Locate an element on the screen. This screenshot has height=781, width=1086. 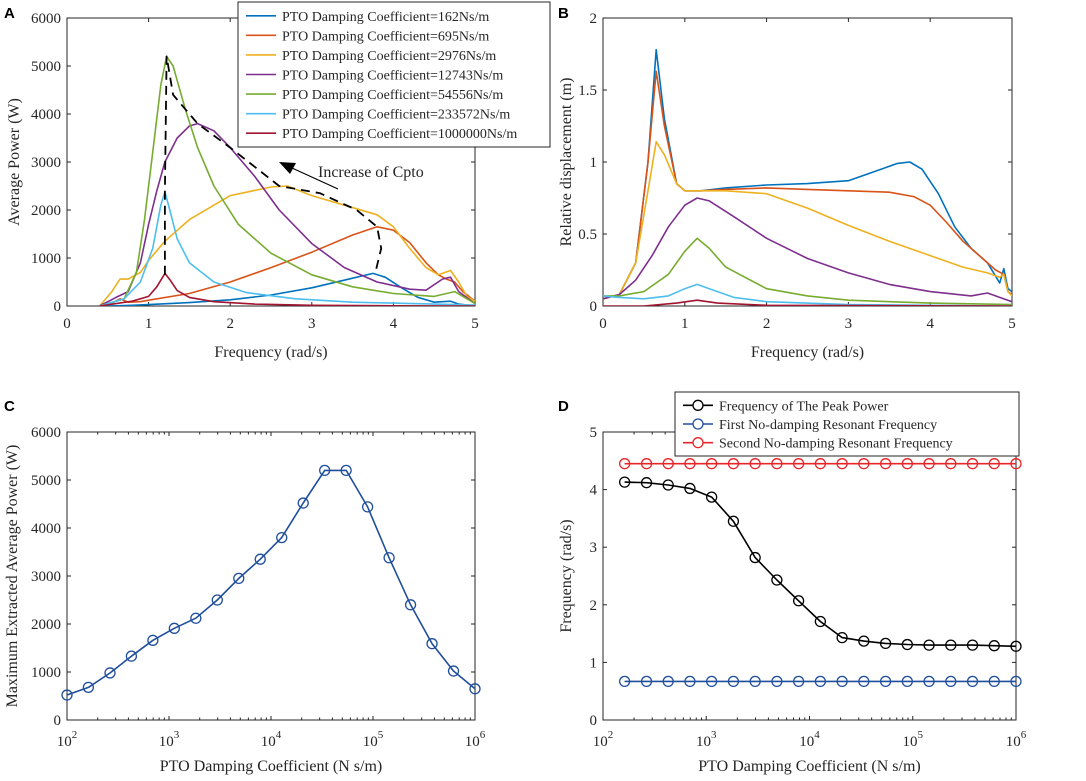
y-tick-label: 4000 is located at coordinates (46, 529).